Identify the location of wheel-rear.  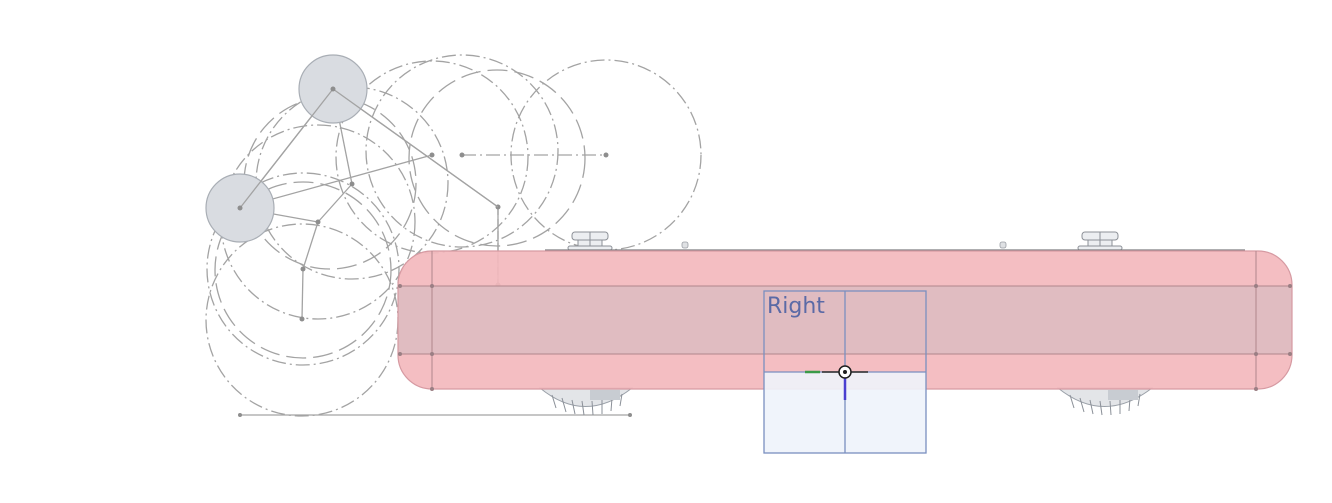
(1105, 401).